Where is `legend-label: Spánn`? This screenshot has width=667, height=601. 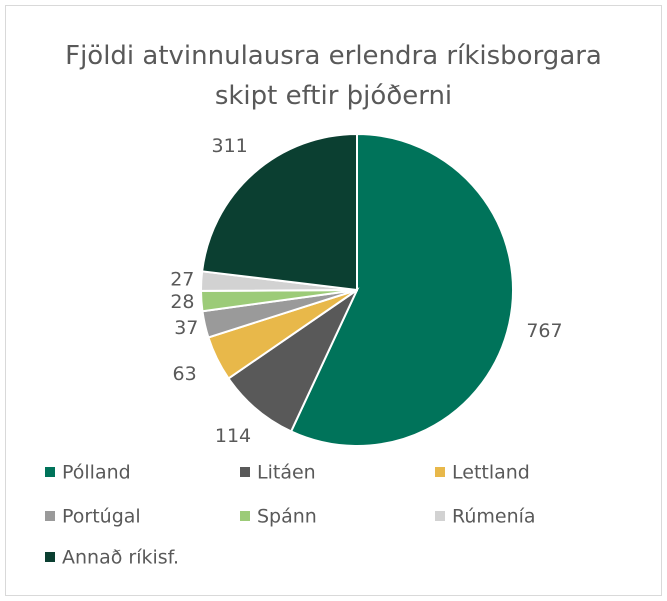
legend-label: Spánn is located at coordinates (287, 517).